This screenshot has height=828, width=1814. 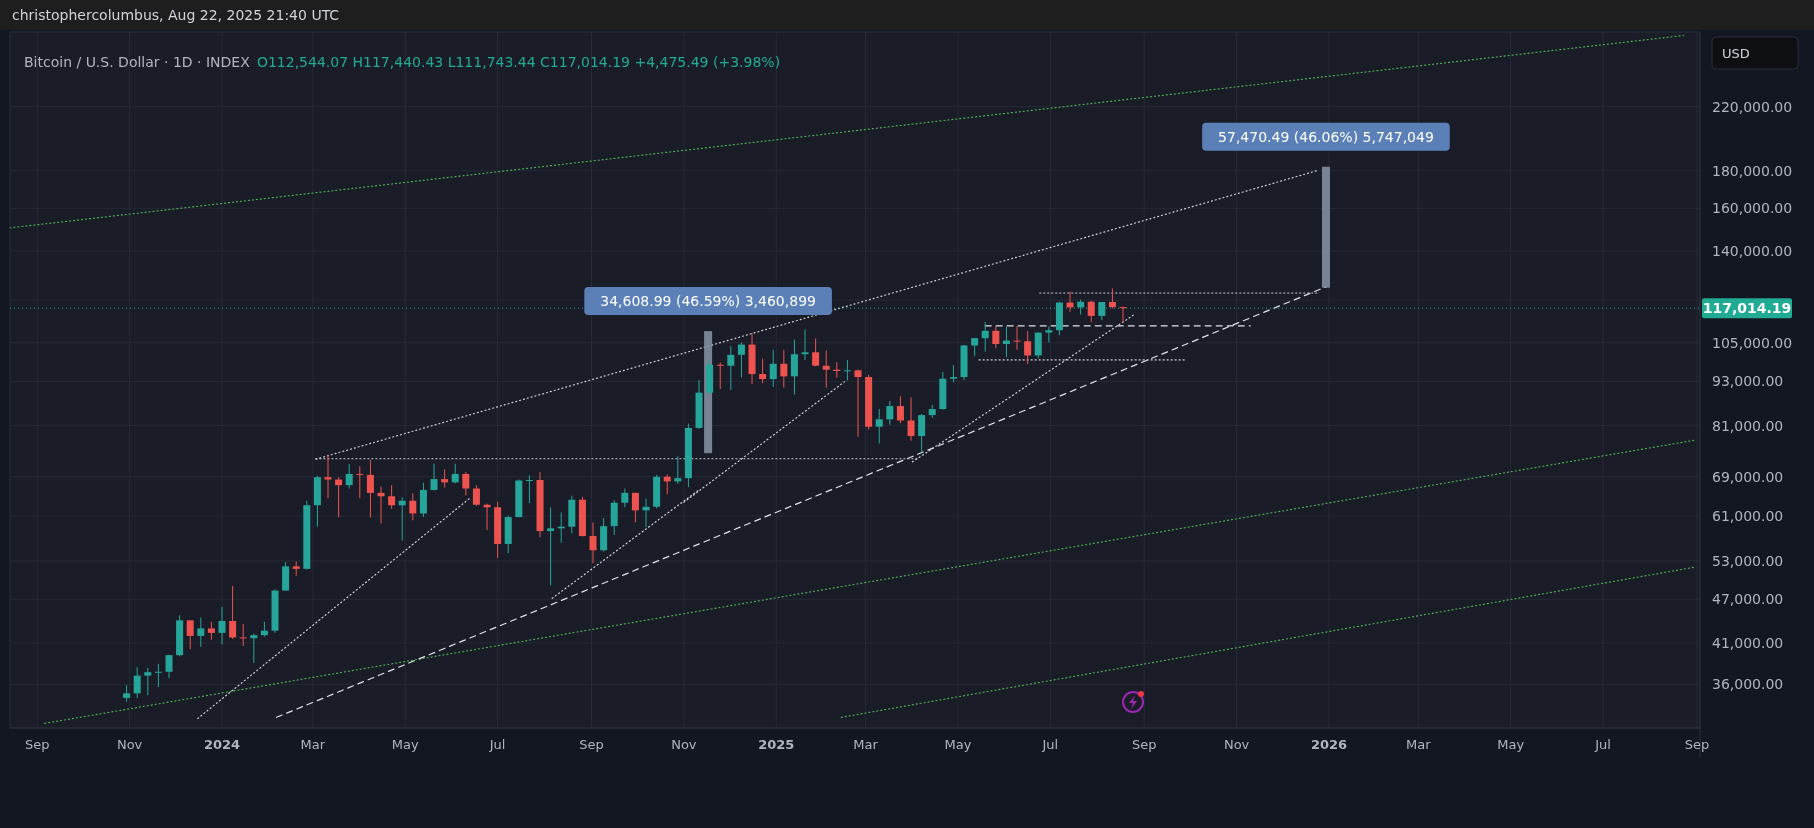 What do you see at coordinates (1752, 250) in the screenshot?
I see `y-tick-label: 140,000.00` at bounding box center [1752, 250].